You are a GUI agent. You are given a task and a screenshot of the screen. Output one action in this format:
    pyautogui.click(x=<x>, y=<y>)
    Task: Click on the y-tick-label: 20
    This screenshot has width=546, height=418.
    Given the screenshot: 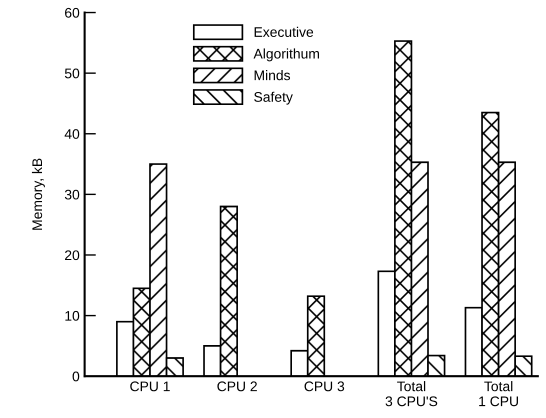 What is the action you would take?
    pyautogui.click(x=72, y=255)
    